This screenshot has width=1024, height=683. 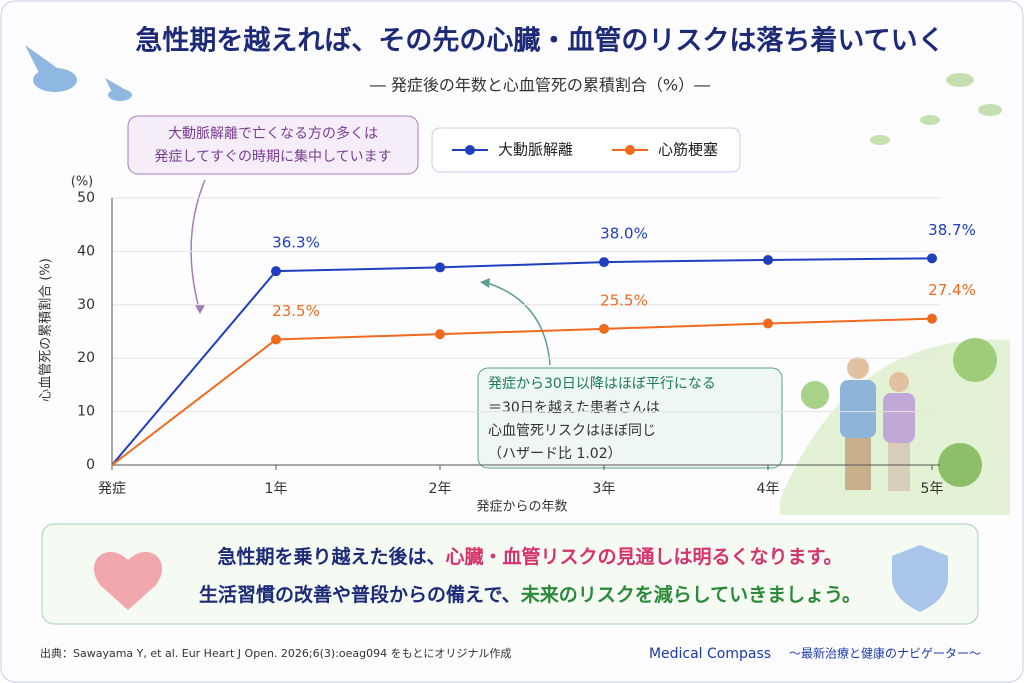 What do you see at coordinates (604, 489) in the screenshot?
I see `x-tick-label: 3年` at bounding box center [604, 489].